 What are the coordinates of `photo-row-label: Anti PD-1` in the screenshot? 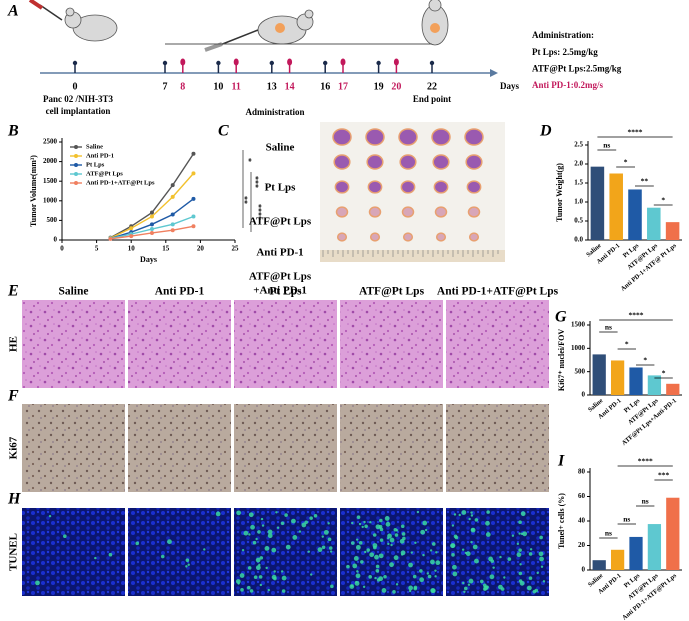 It's located at (279, 253).